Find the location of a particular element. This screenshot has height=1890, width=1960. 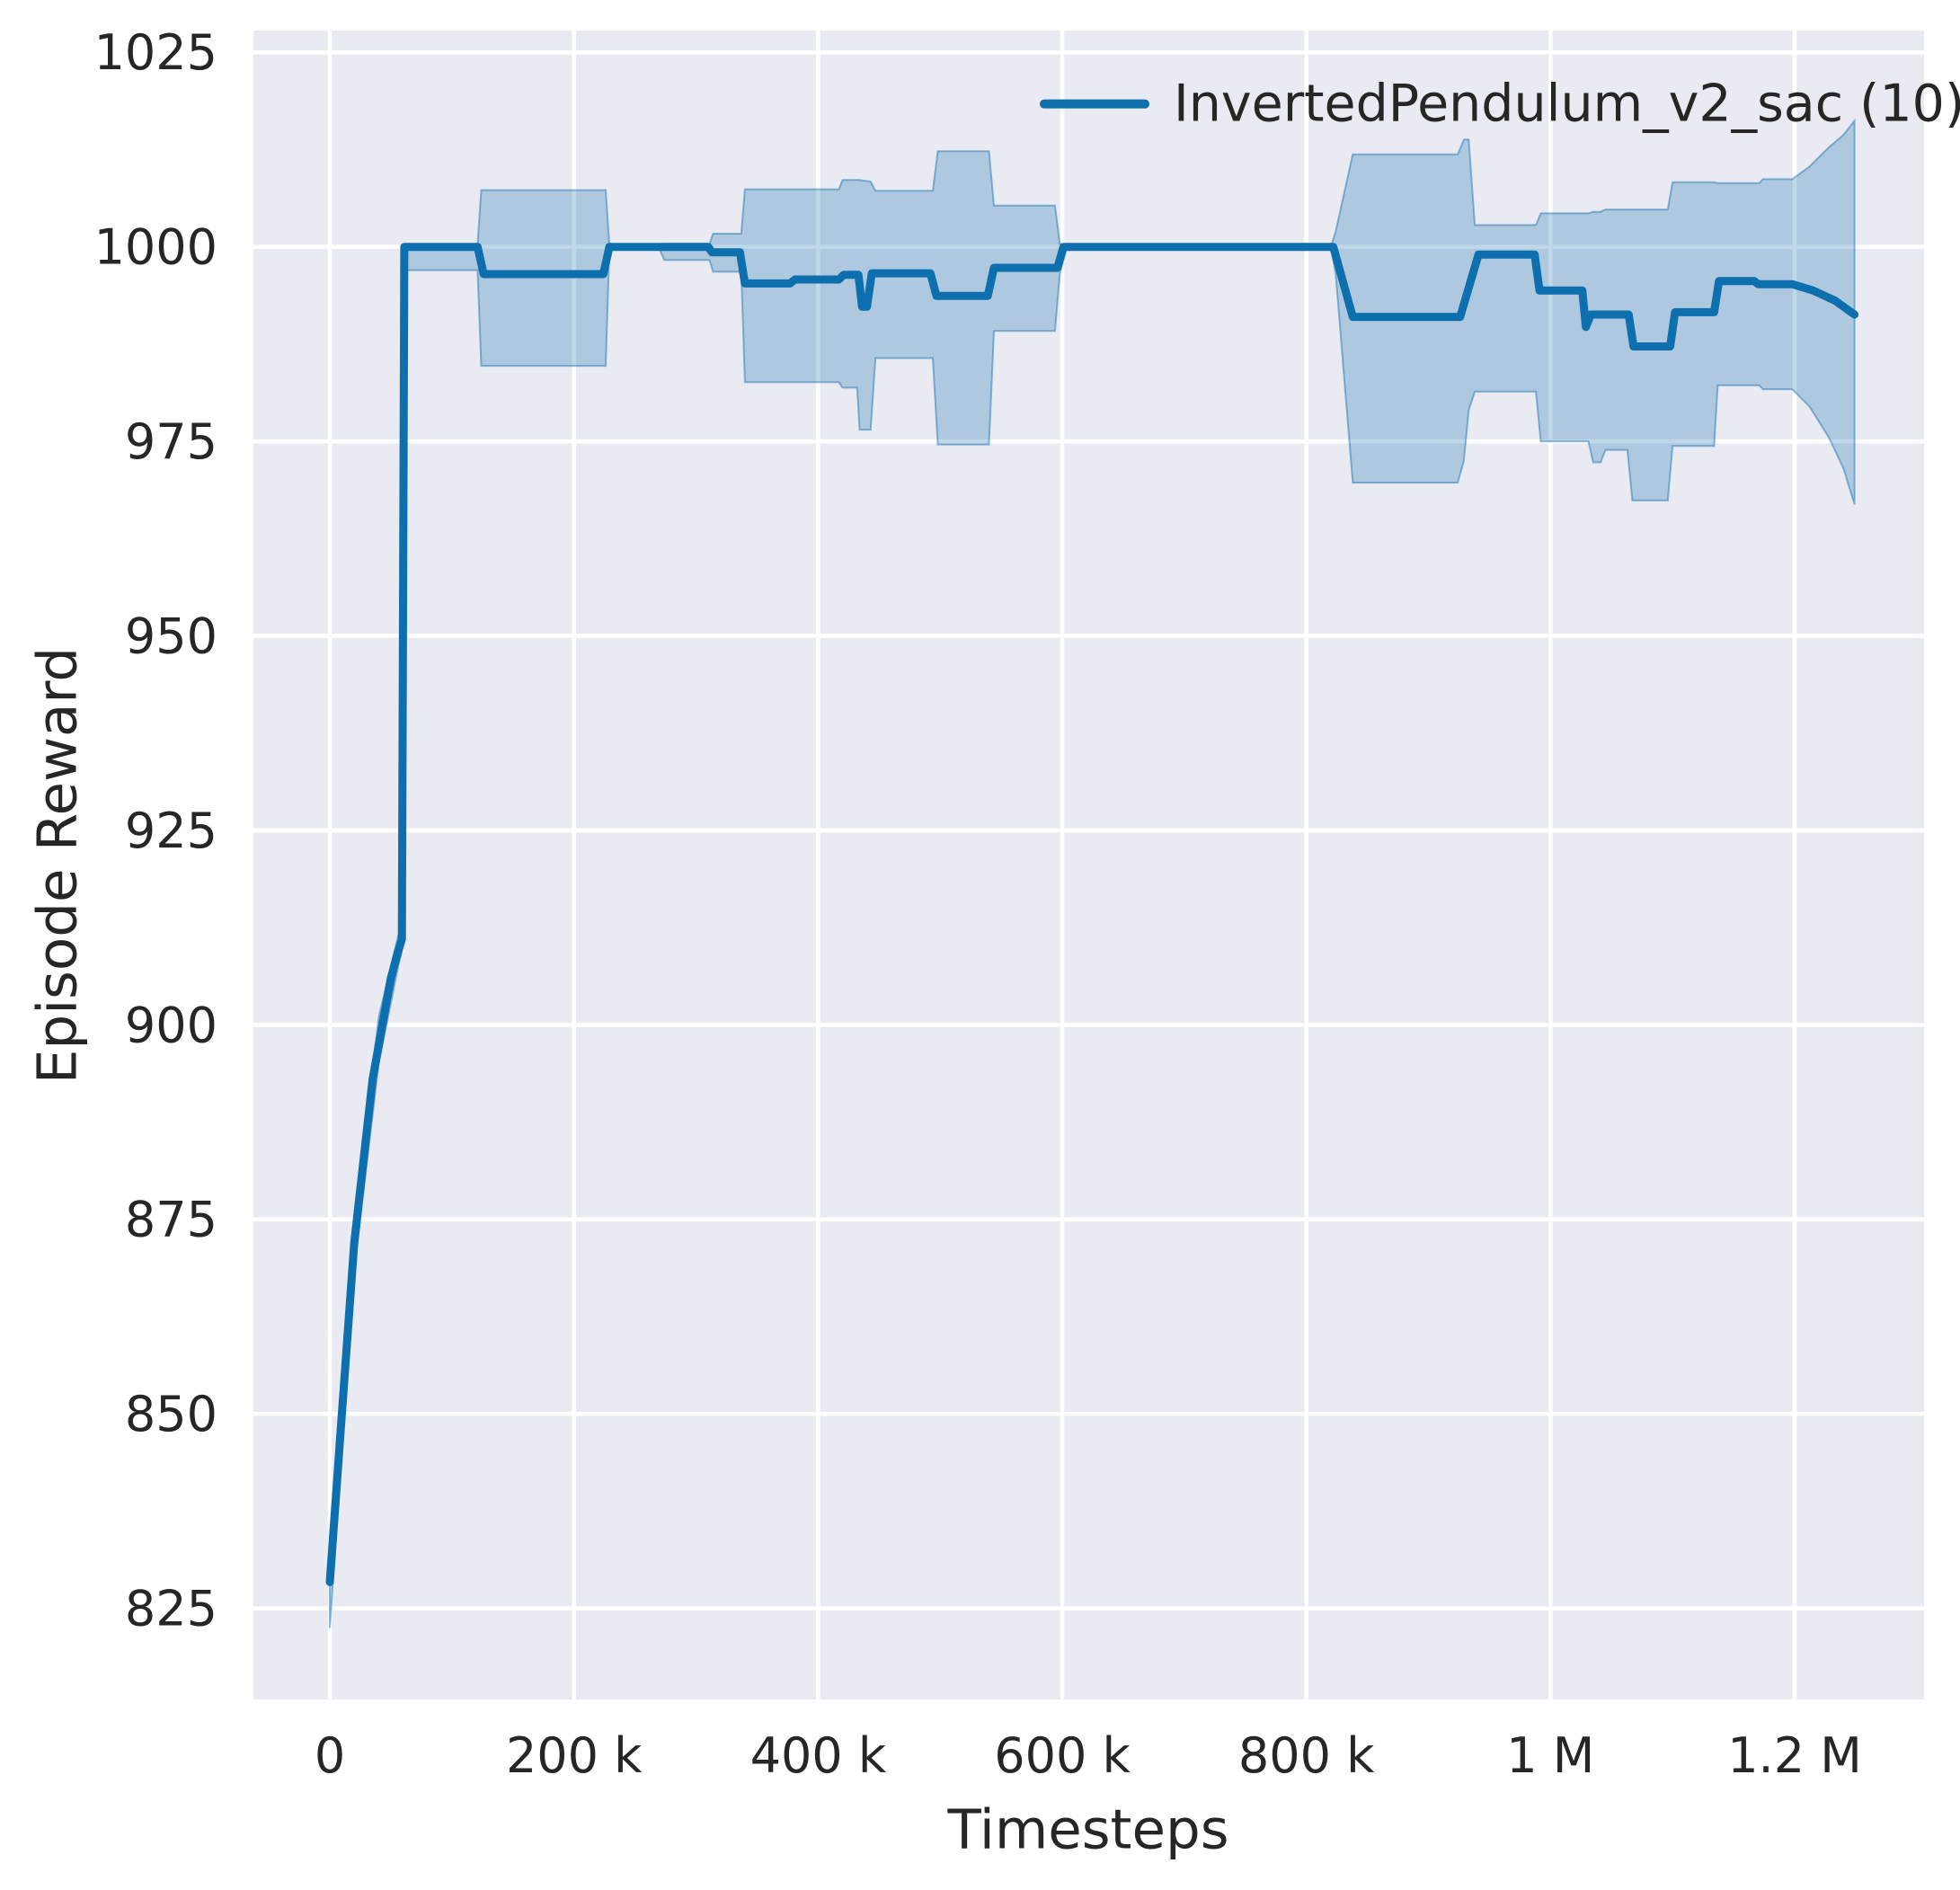

x-tick-label: 800 k is located at coordinates (1306, 1755).